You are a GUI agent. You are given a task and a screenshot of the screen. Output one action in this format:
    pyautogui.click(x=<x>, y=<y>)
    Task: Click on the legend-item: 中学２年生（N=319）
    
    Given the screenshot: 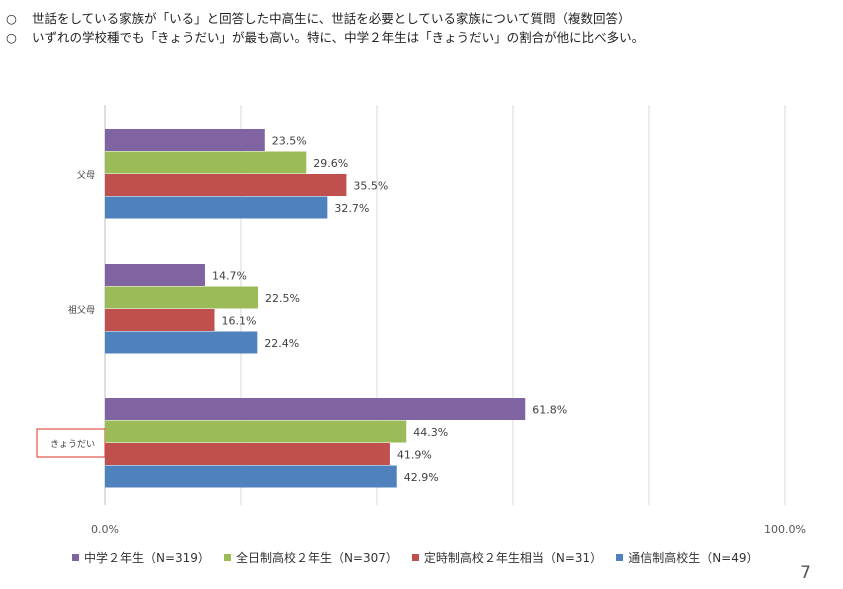 What is the action you would take?
    pyautogui.click(x=141, y=557)
    